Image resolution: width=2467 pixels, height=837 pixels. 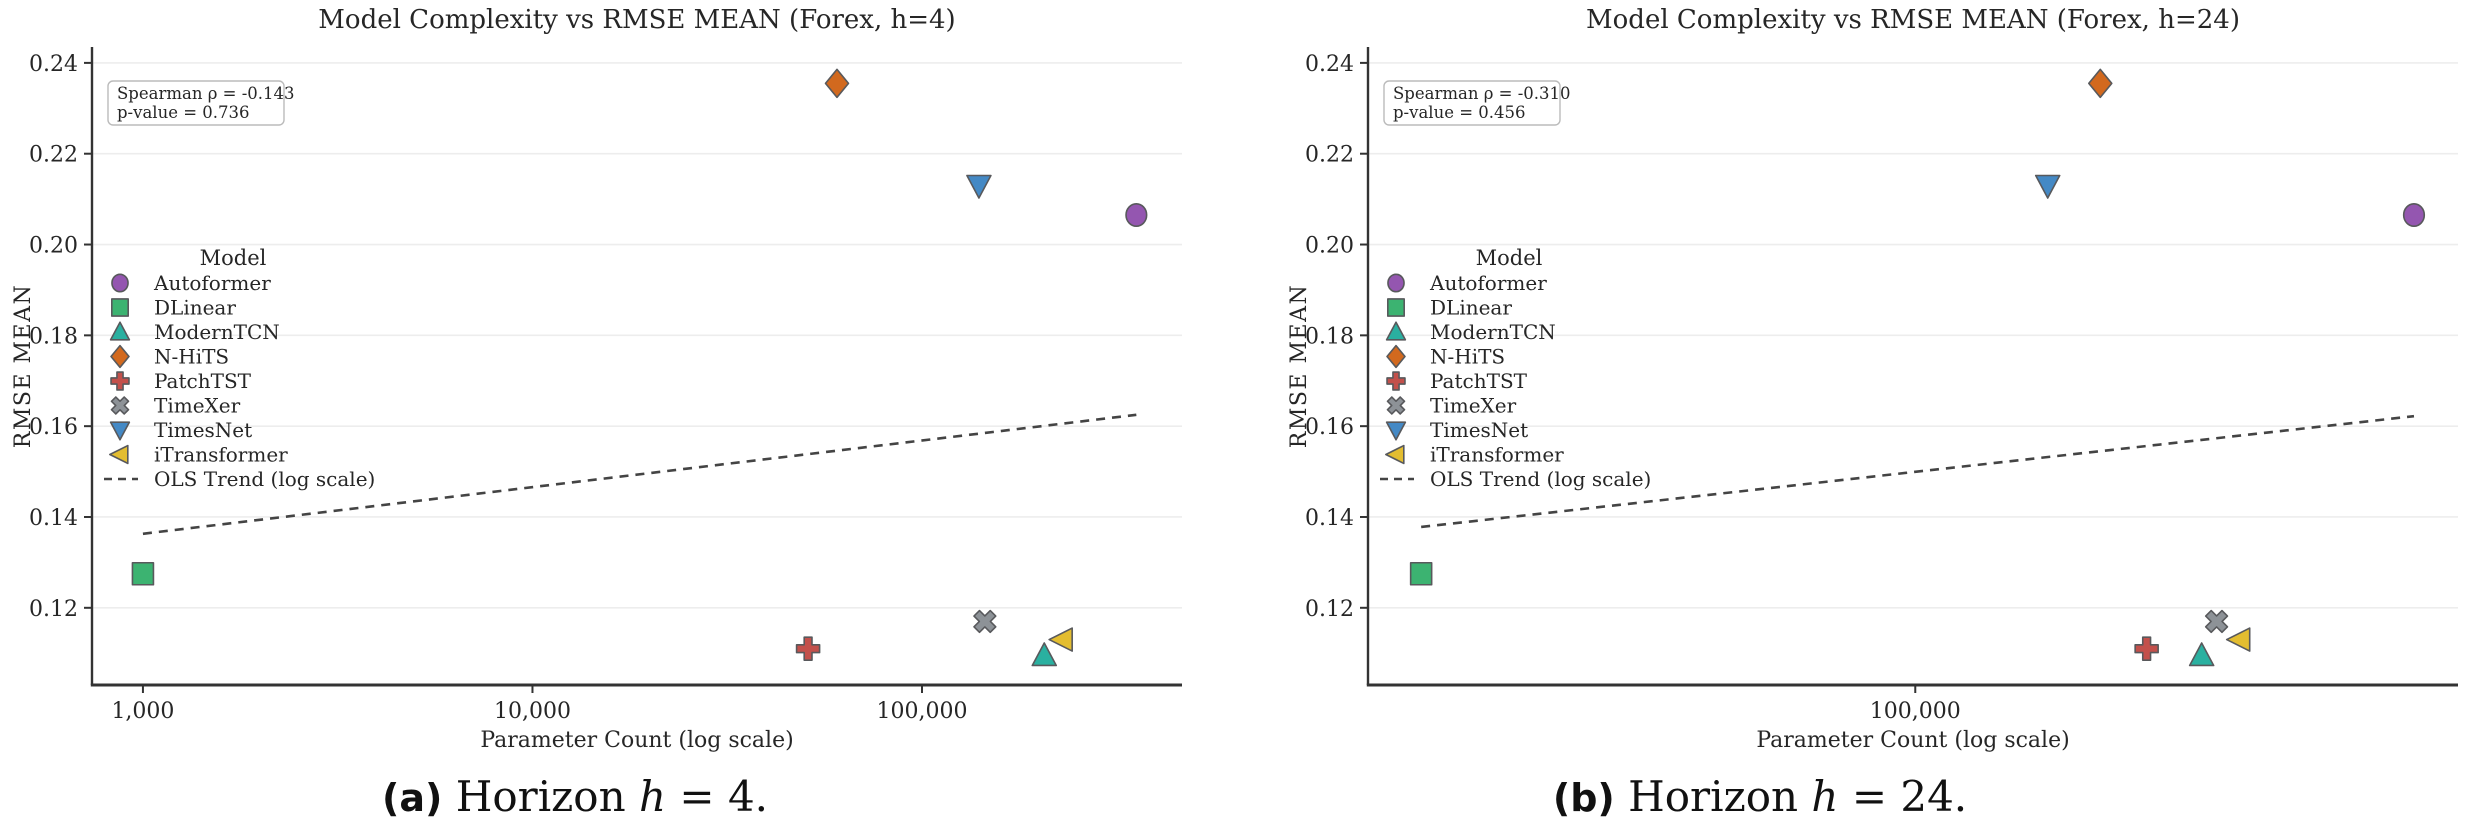 I want to click on caption-a-label: (a), so click(x=412, y=798).